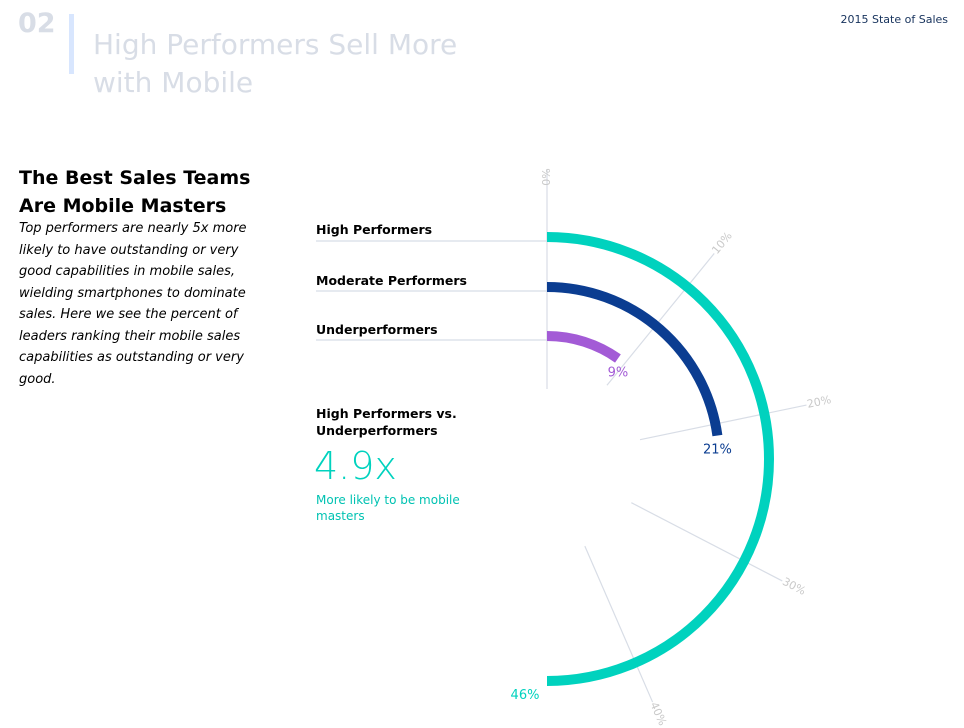 The width and height of the screenshot is (964, 728). Describe the element at coordinates (391, 280) in the screenshot. I see `row-label: Moderate Performers` at that location.